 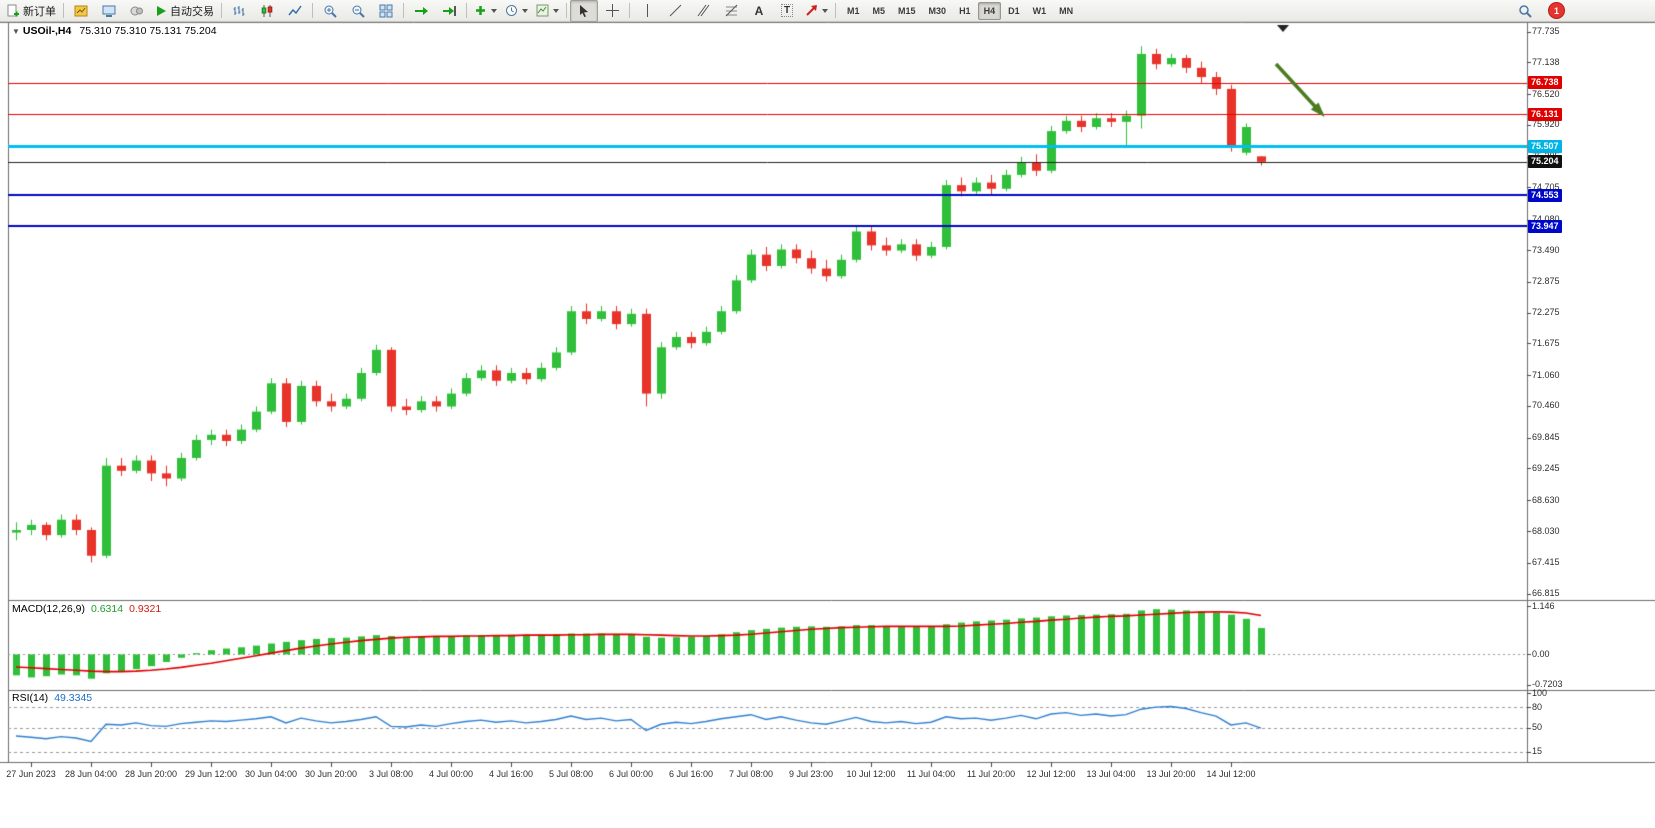 I want to click on chart-title: ▼ USOil-,H4 75.310 75.310 75.131 75.204, so click(x=114, y=31).